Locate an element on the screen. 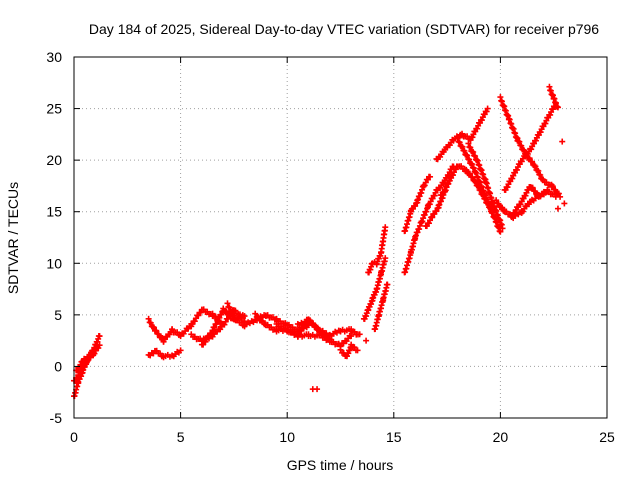  y-tick-label: 30 is located at coordinates (54, 57).